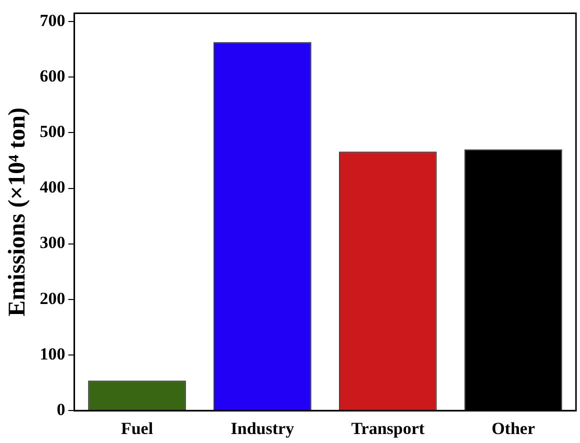  Describe the element at coordinates (53, 132) in the screenshot. I see `y-tick-label: 500` at that location.